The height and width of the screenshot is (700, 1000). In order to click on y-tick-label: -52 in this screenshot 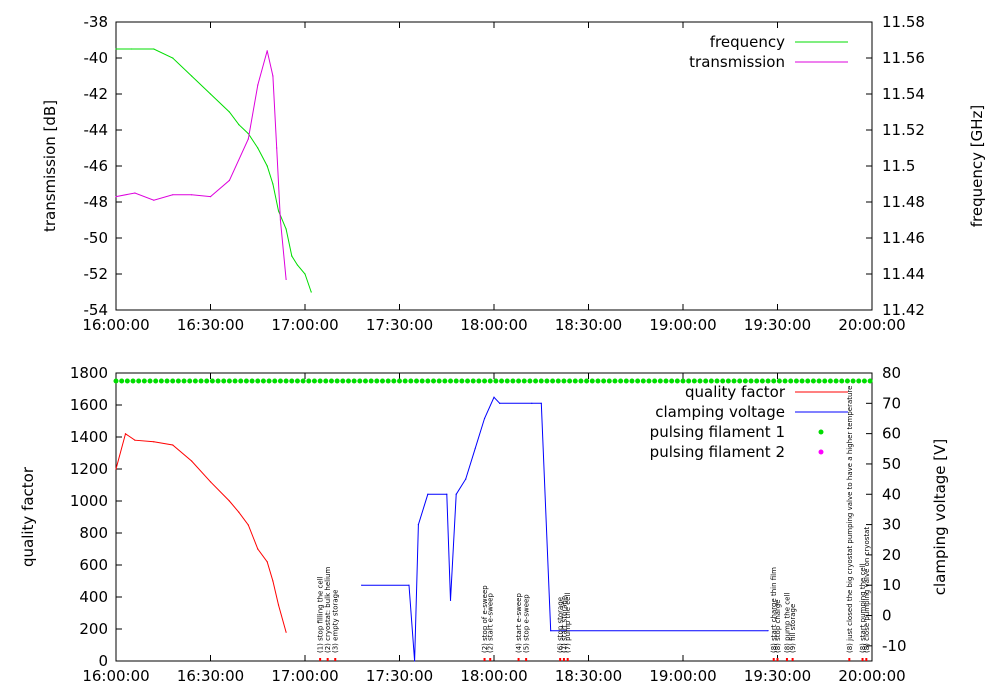, I will do `click(96, 274)`.